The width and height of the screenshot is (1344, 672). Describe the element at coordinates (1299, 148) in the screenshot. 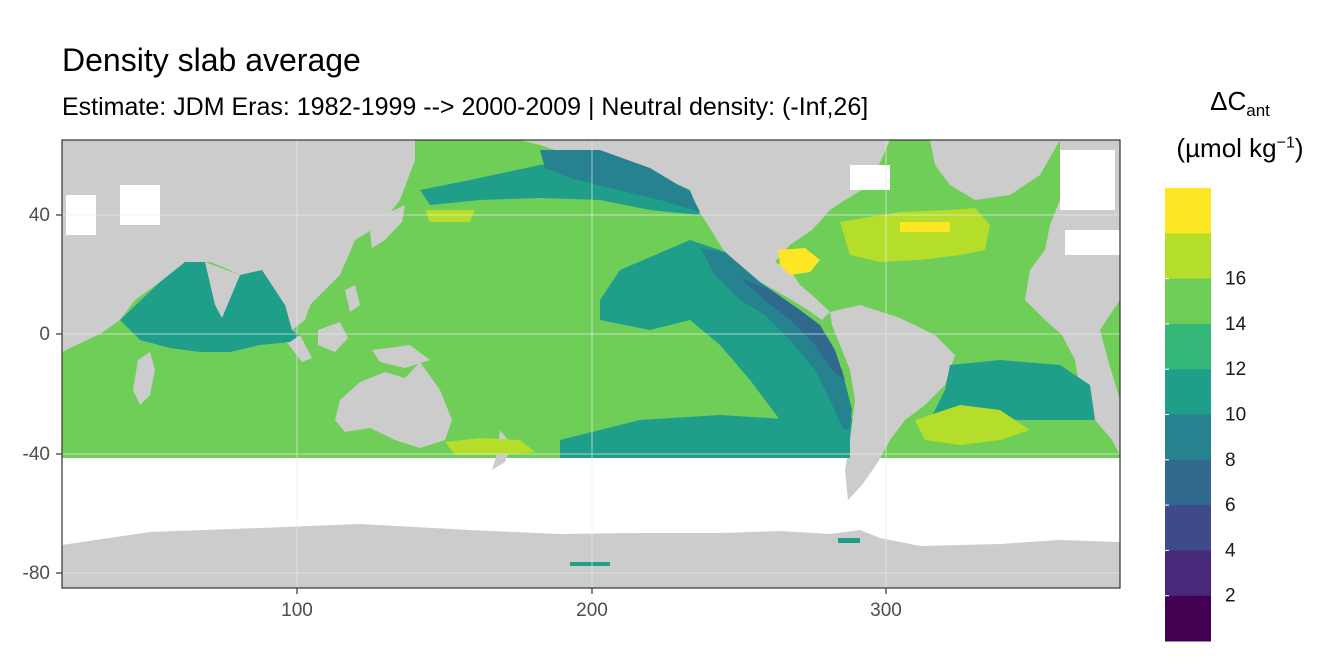

I see `legend-unit-close: )` at that location.